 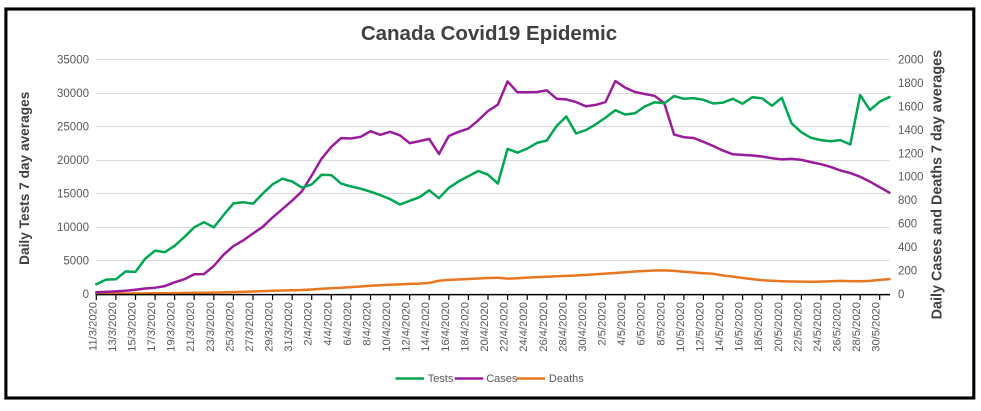 What do you see at coordinates (465, 327) in the screenshot?
I see `svg-text: 18/4/2020` at bounding box center [465, 327].